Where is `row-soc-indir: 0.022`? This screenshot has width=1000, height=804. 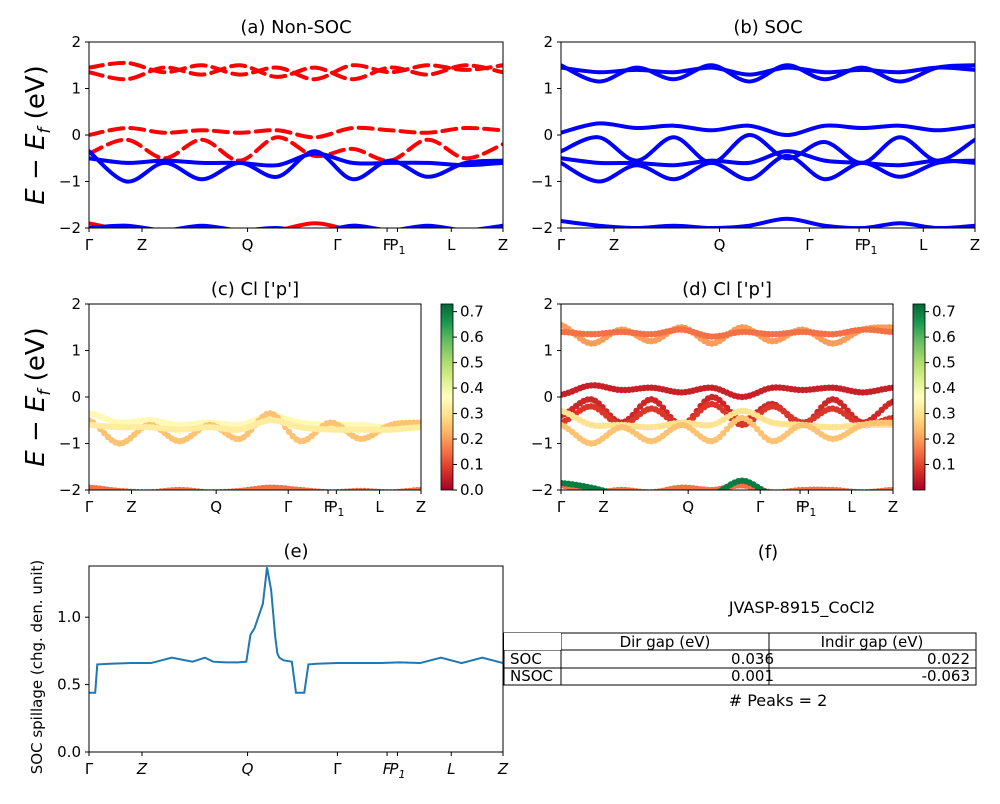 row-soc-indir: 0.022 is located at coordinates (948, 659).